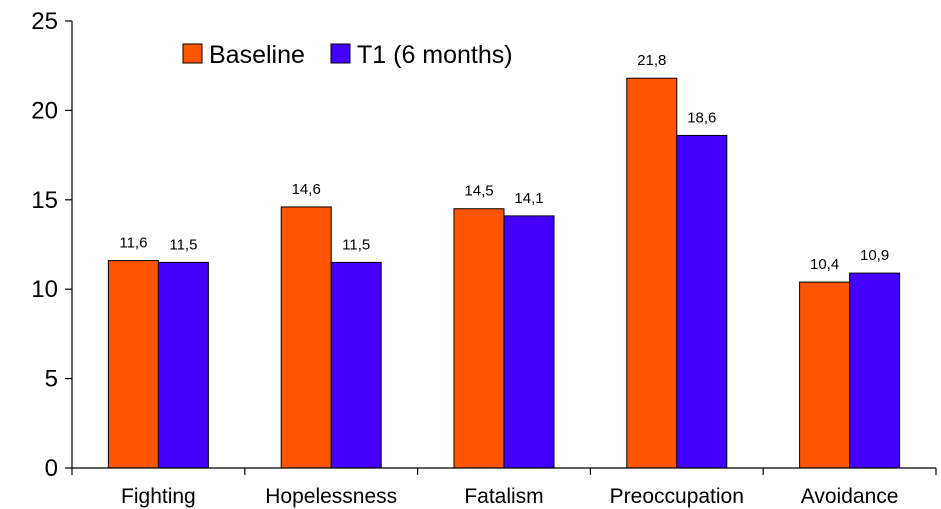 The width and height of the screenshot is (941, 509). What do you see at coordinates (44, 289) in the screenshot?
I see `y-tick-label: 10` at bounding box center [44, 289].